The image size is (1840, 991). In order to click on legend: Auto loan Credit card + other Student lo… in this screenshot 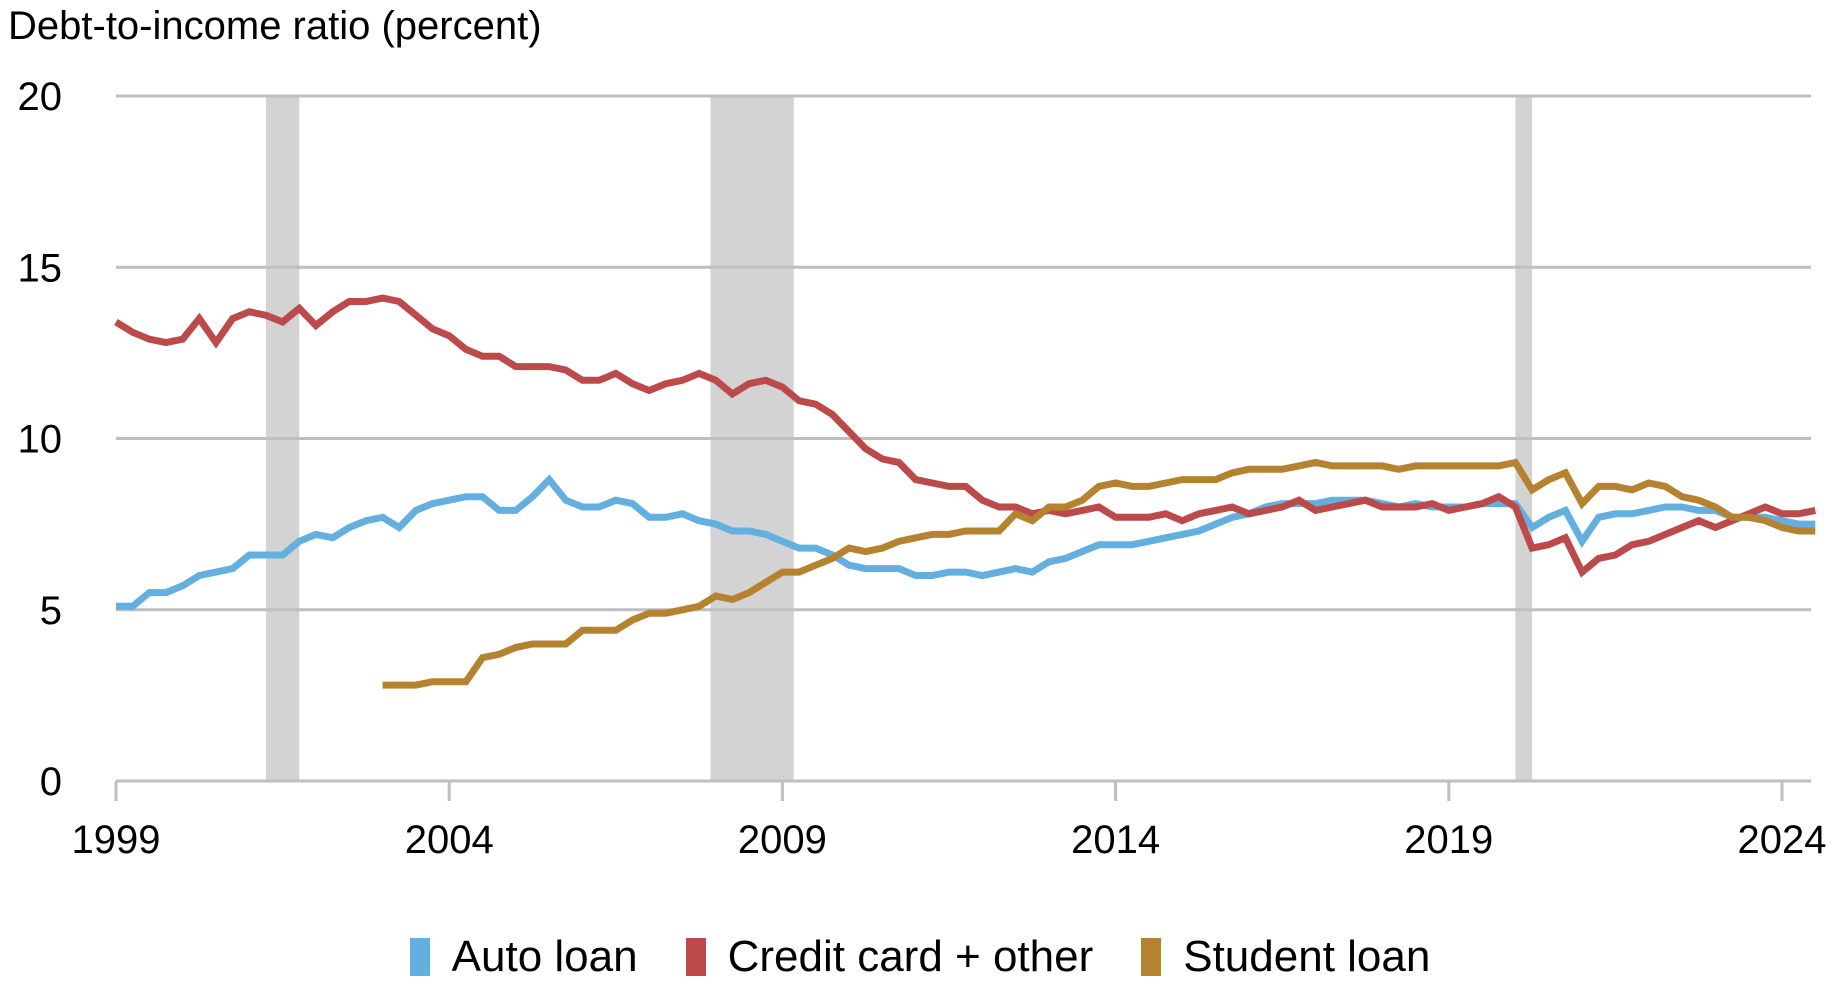, I will do `click(920, 957)`.